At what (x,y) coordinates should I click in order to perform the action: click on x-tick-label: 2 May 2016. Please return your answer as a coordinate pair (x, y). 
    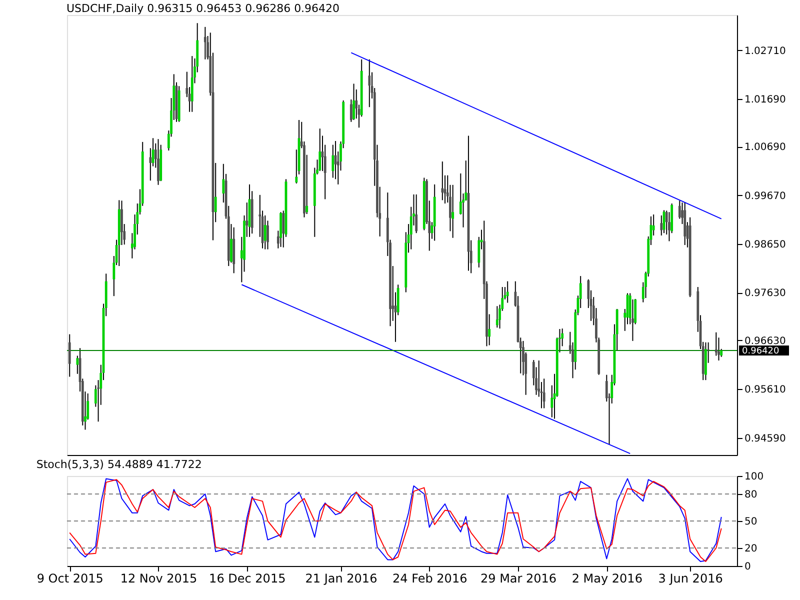
    Looking at the image, I should click on (607, 579).